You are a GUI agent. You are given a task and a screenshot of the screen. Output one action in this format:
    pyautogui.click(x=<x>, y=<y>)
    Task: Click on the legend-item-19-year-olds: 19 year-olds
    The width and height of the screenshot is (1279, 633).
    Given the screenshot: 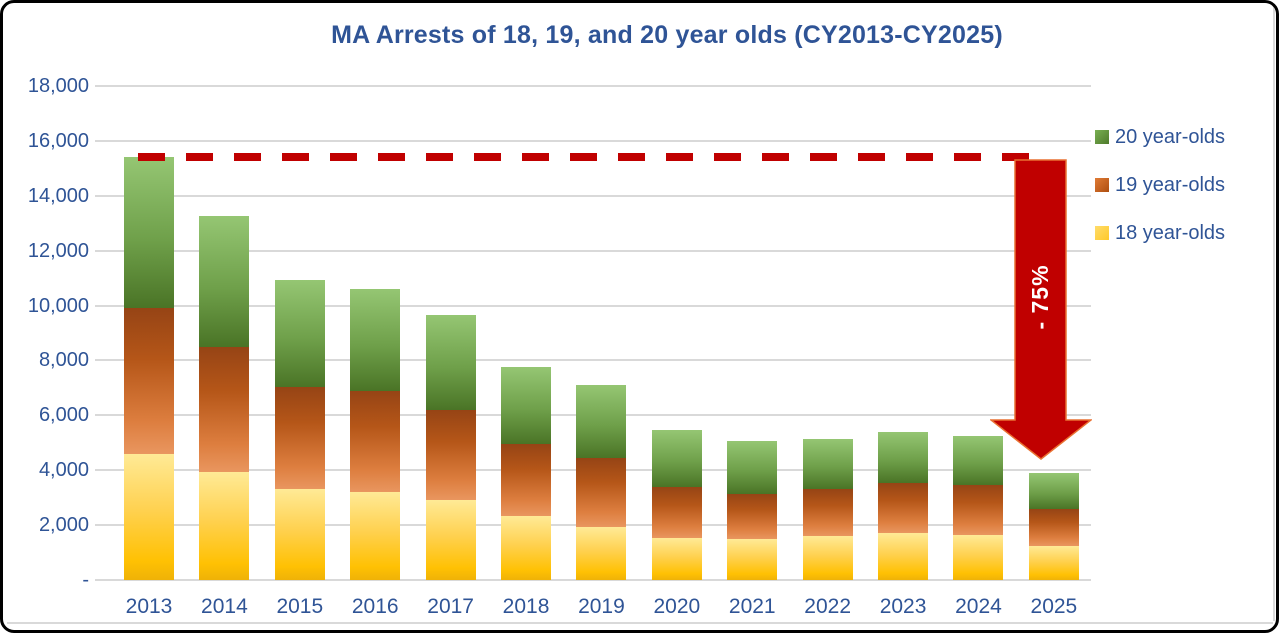 What is the action you would take?
    pyautogui.click(x=1160, y=184)
    